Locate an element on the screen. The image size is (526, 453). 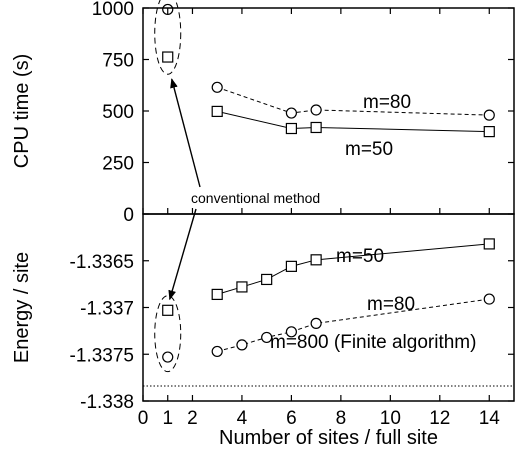
x-axis-title: Number of sites / full site is located at coordinates (328, 438).